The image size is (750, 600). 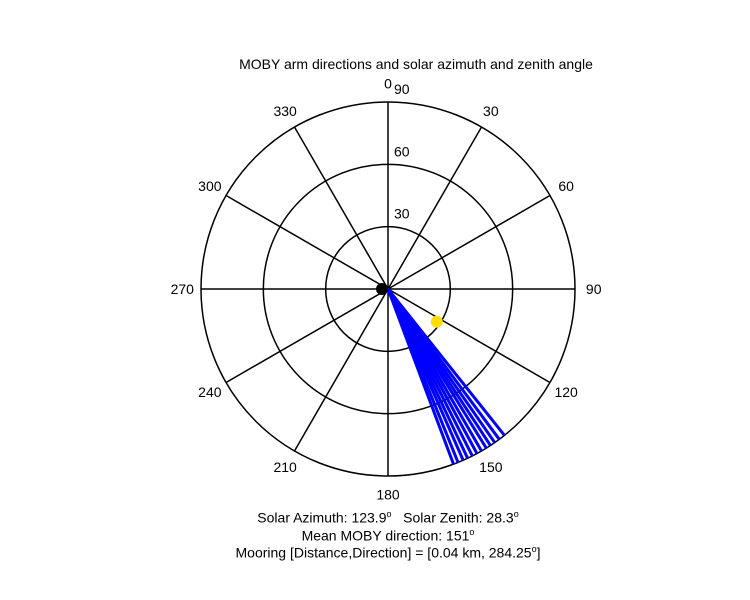 I want to click on angle-tick-label: 150, so click(x=491, y=467).